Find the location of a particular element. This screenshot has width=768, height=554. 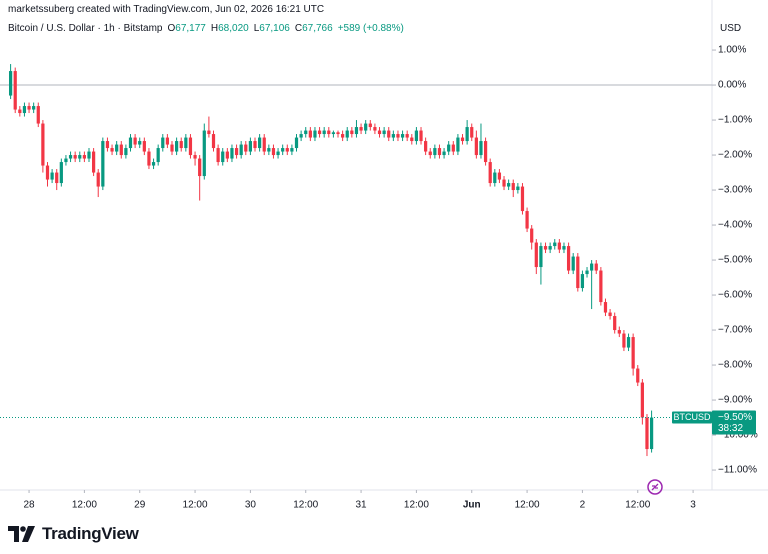

brand-icon is located at coordinates (21, 534).